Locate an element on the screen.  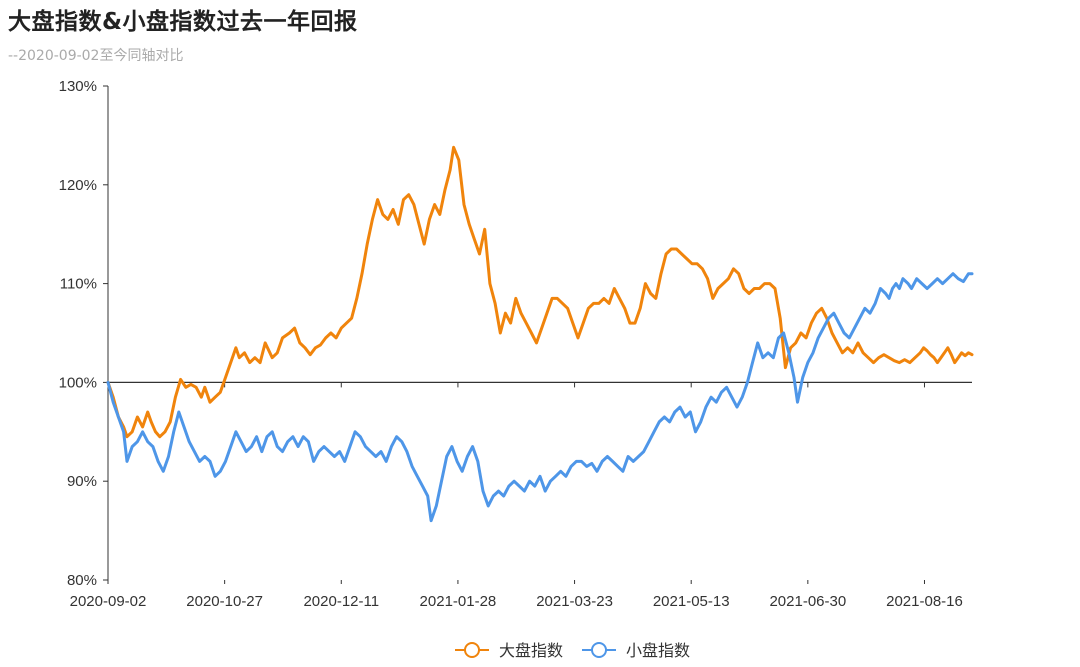
legend-label: 大盘指数 is located at coordinates (531, 650).